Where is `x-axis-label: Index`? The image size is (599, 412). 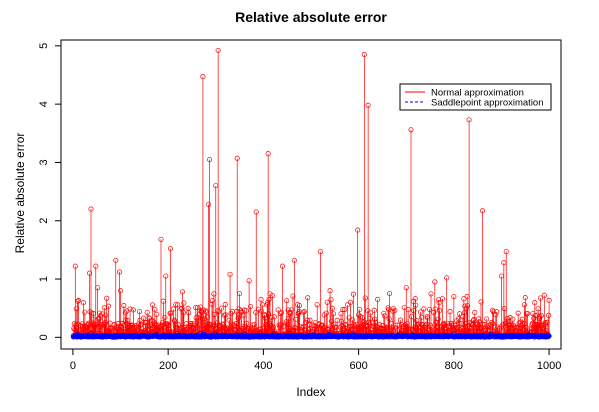
x-axis-label: Index is located at coordinates (310, 392).